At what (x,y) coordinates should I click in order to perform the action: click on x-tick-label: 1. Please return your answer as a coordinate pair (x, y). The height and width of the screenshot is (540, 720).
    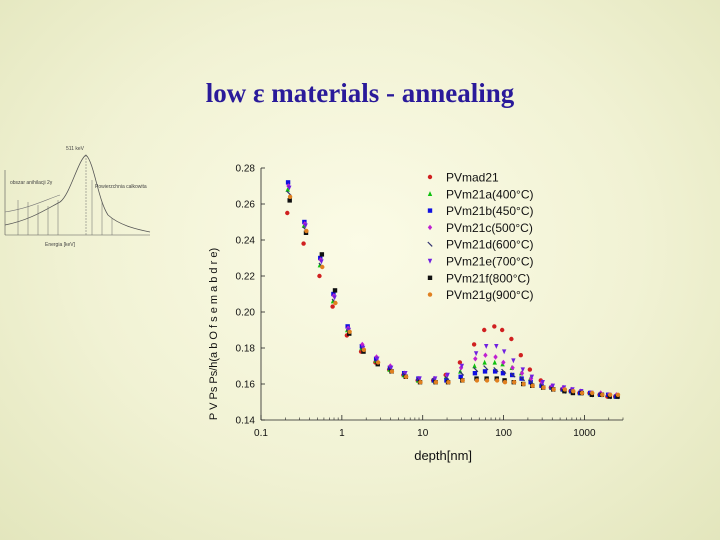
    Looking at the image, I should click on (342, 433).